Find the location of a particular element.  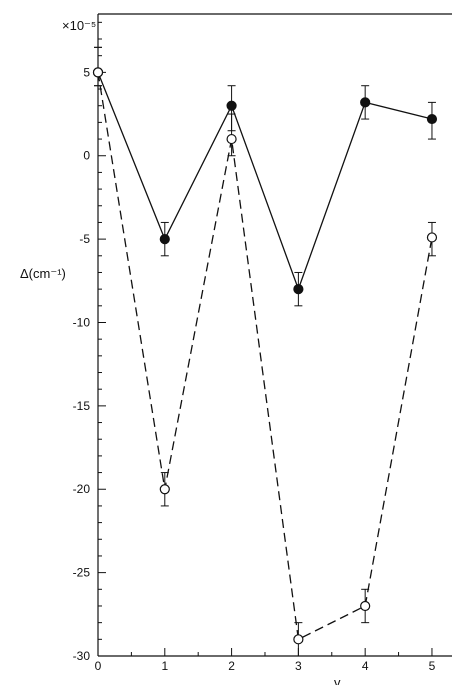

x-tick-label: 2 is located at coordinates (231, 666).